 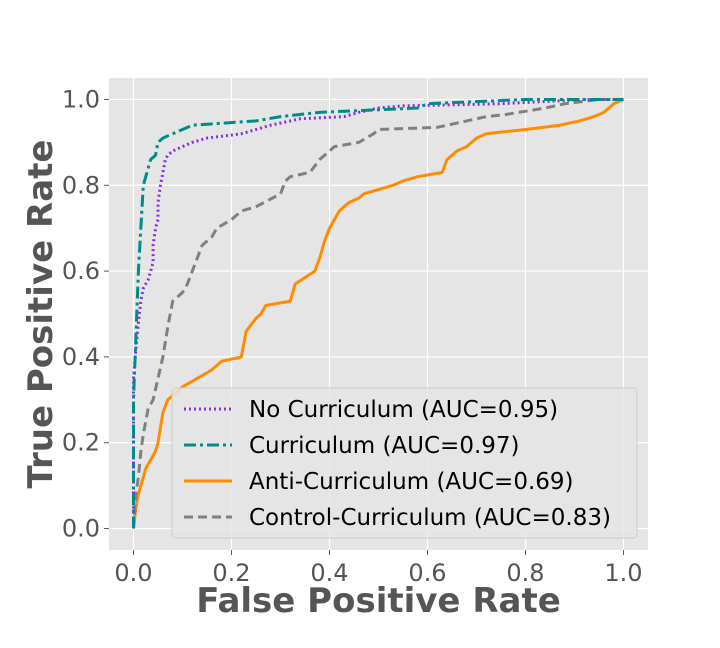 I want to click on x-axis-label: False Positive Rate, so click(x=378, y=601).